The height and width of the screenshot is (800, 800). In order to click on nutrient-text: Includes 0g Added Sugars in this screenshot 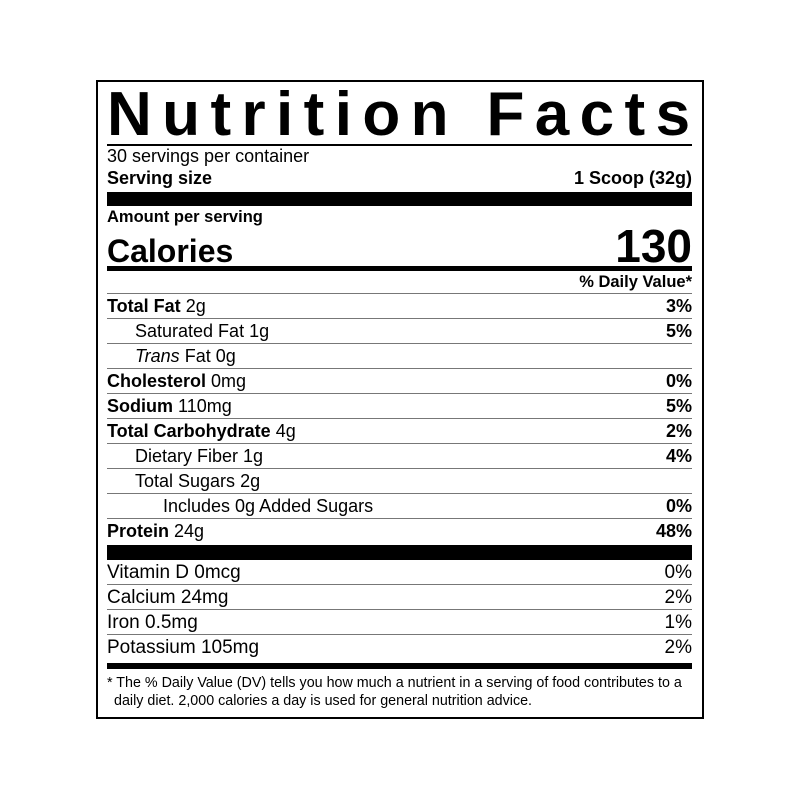, I will do `click(240, 506)`.